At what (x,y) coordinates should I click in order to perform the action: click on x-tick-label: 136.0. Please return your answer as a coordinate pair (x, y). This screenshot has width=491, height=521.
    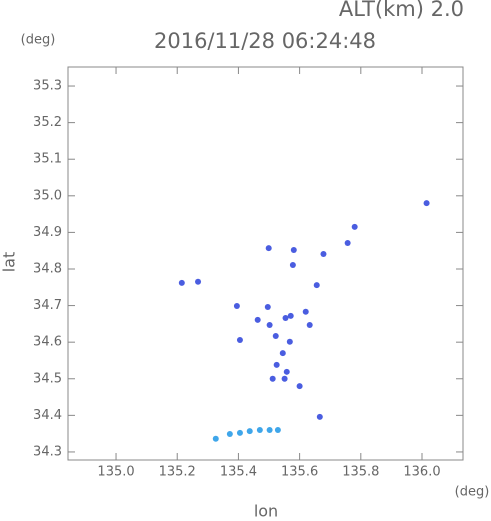
    Looking at the image, I should click on (421, 472).